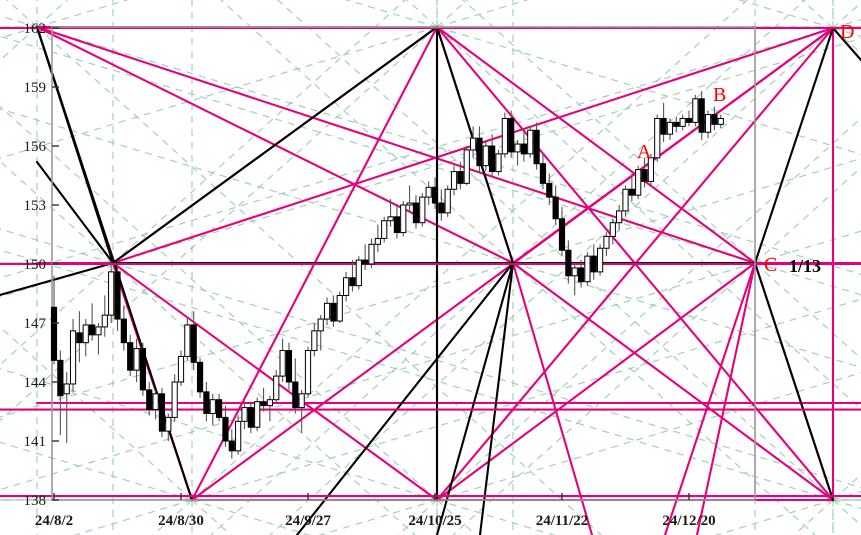 The height and width of the screenshot is (535, 861). Describe the element at coordinates (35, 206) in the screenshot. I see `y-axis-tick-label: 153` at that location.